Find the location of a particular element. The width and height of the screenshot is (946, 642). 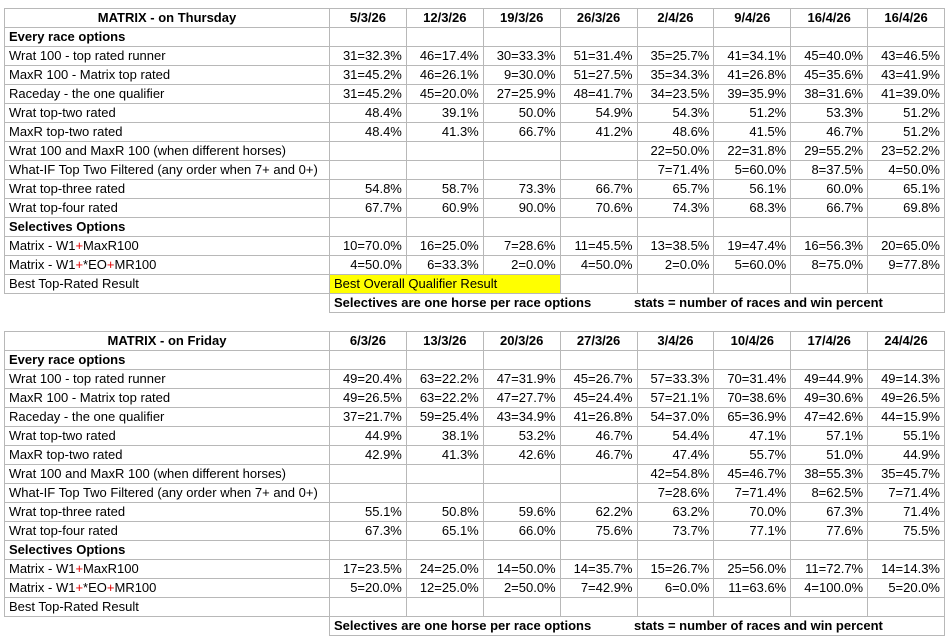

data-cell: 75.5% is located at coordinates (906, 531).